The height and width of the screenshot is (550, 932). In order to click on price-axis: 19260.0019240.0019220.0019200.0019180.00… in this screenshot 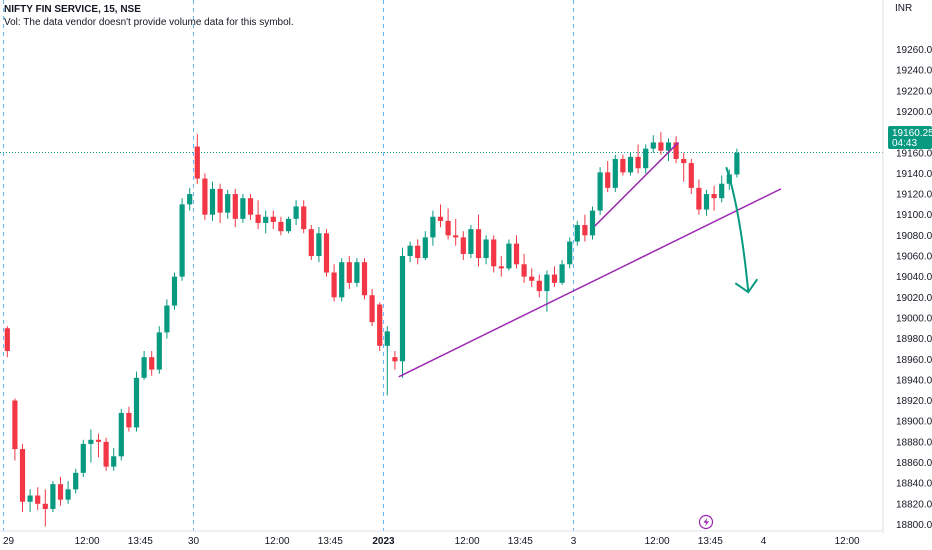, I will do `click(907, 267)`.